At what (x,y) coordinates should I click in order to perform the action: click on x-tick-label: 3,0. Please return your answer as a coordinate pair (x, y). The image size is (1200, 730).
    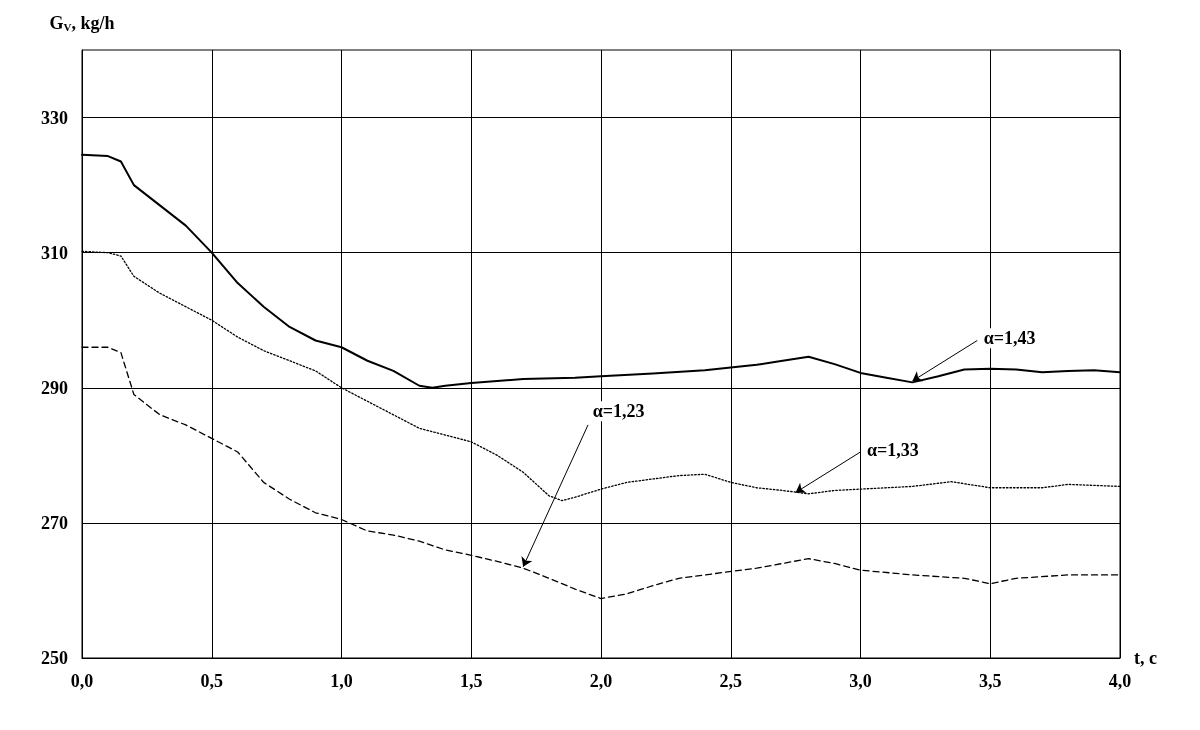
    Looking at the image, I should click on (860, 681).